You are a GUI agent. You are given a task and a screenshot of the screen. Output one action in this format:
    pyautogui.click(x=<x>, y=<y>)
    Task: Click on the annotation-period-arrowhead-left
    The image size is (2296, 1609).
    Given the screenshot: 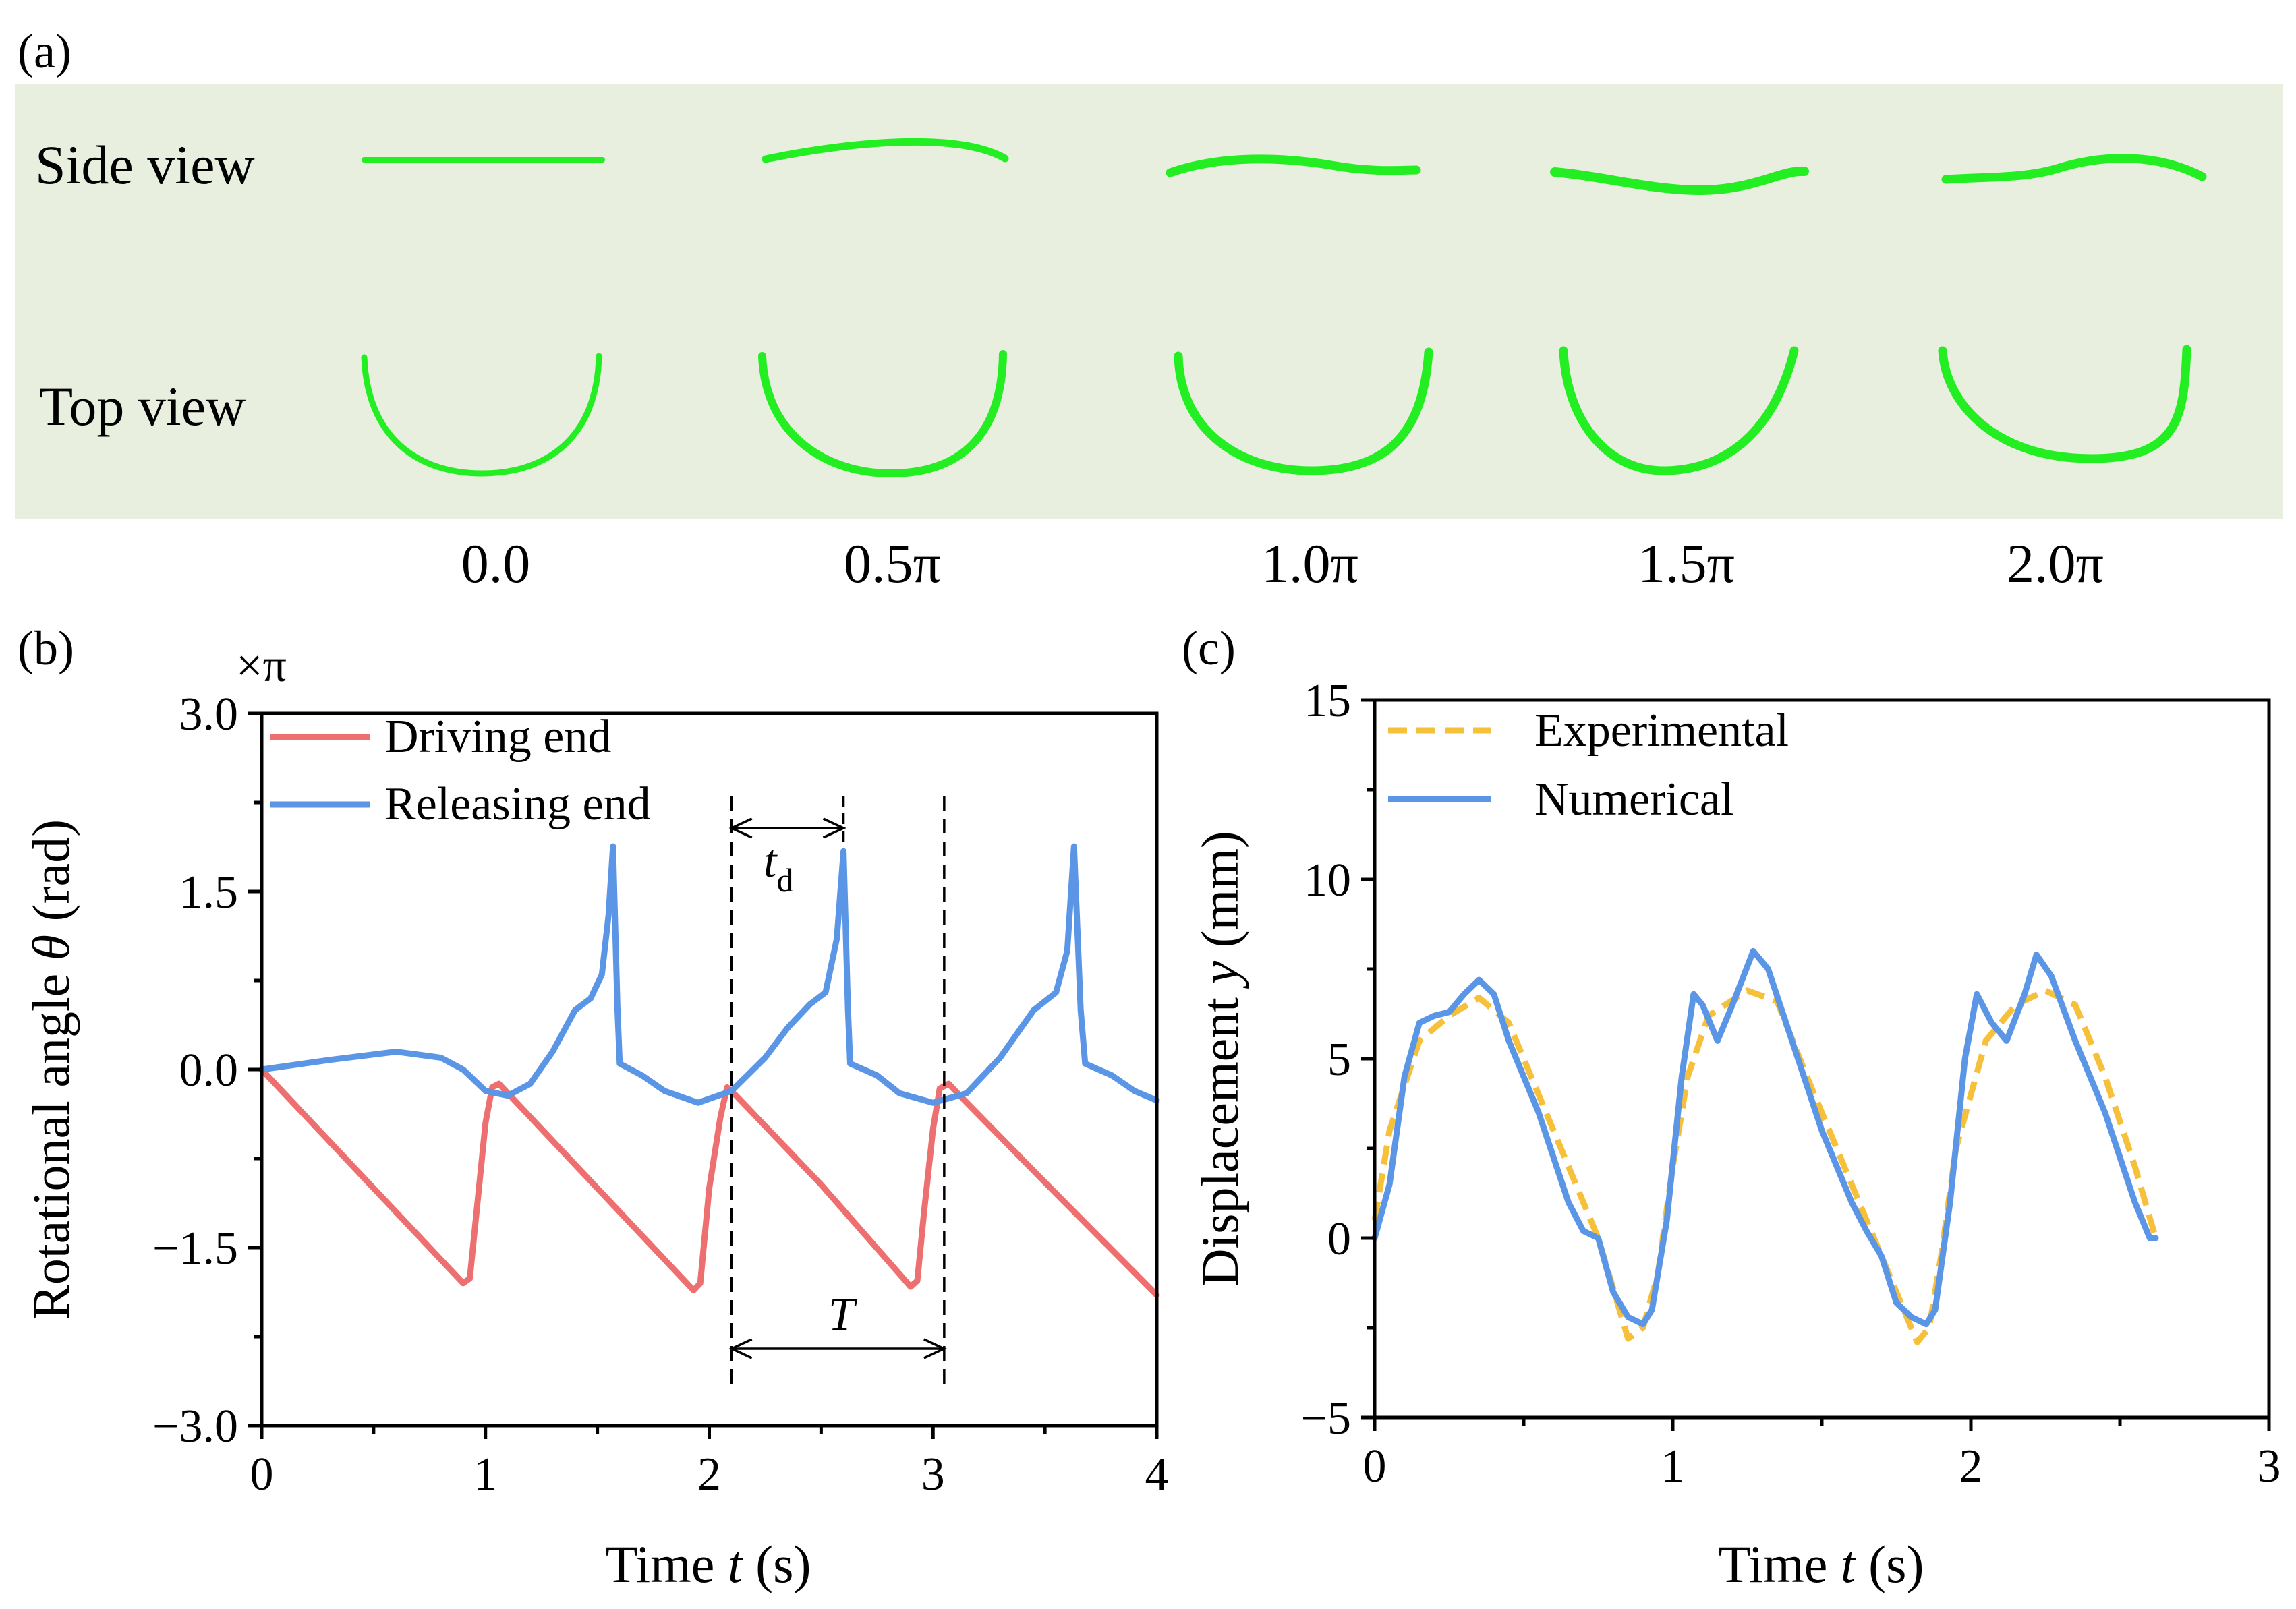 What is the action you would take?
    pyautogui.click(x=740, y=1348)
    